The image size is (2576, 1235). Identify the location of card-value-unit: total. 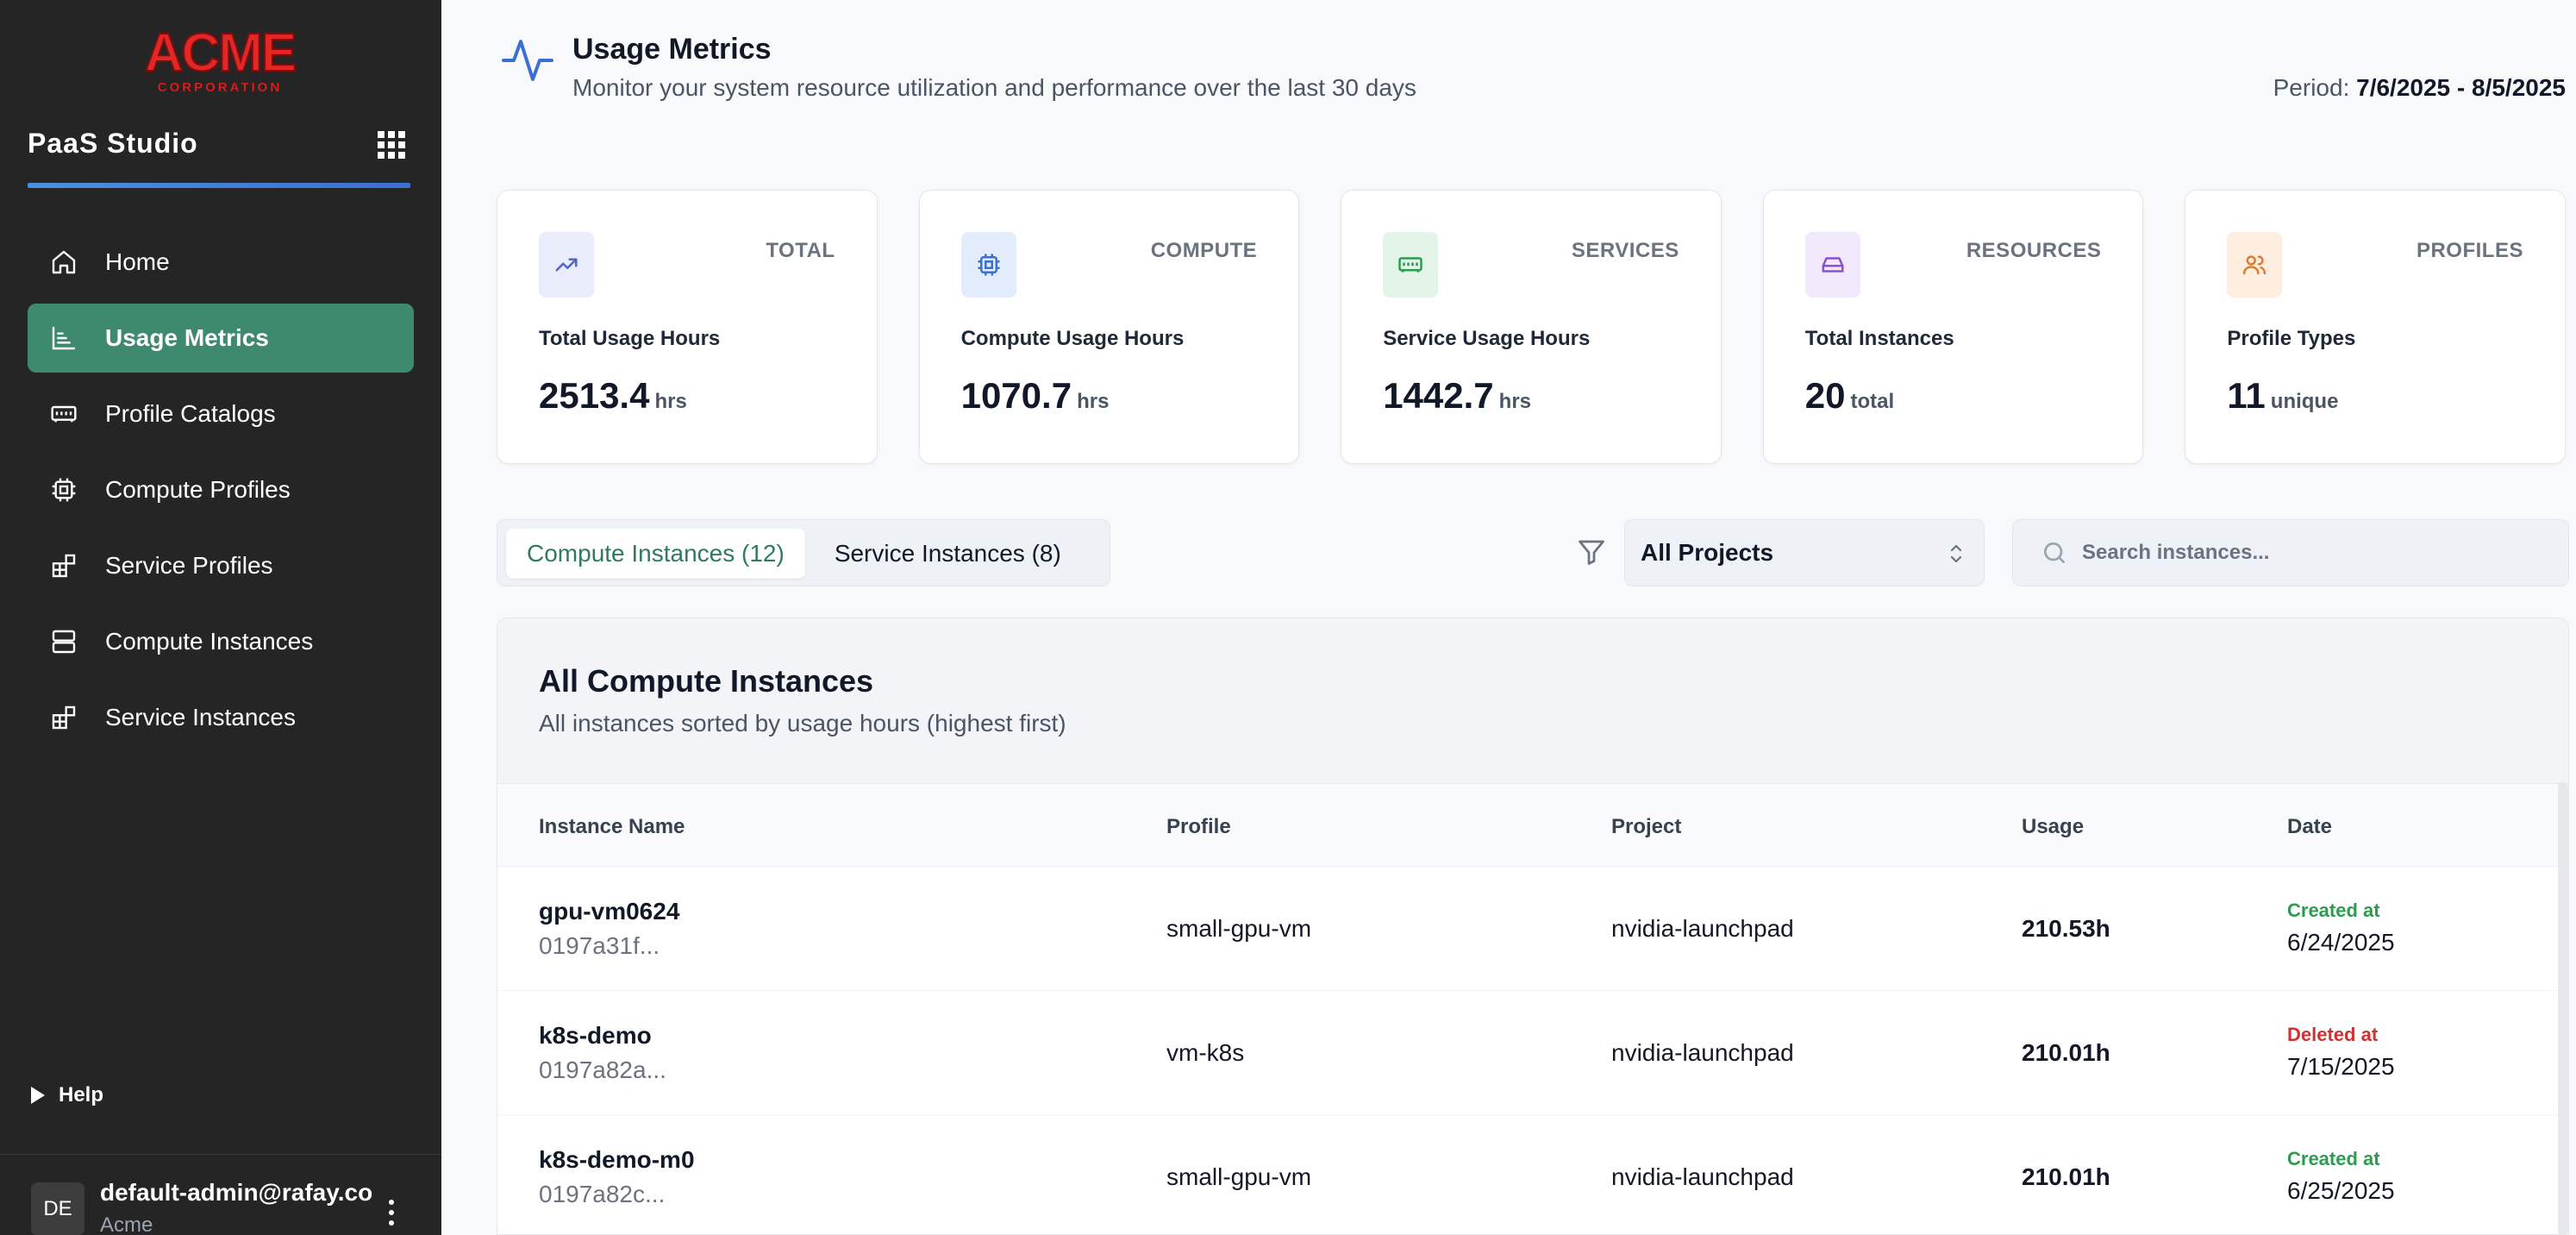
(1872, 401).